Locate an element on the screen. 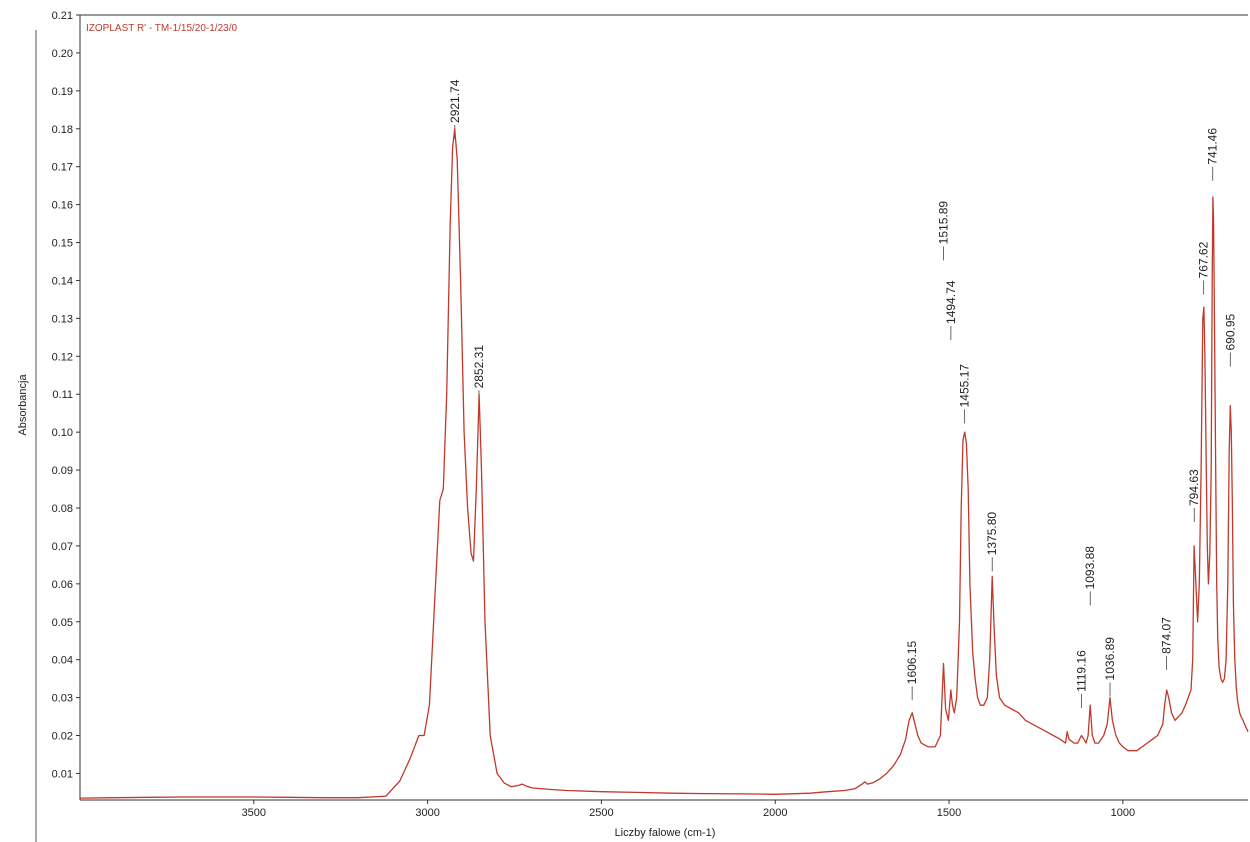 This screenshot has width=1250, height=842. y-tick-label: 0.02 is located at coordinates (62, 737).